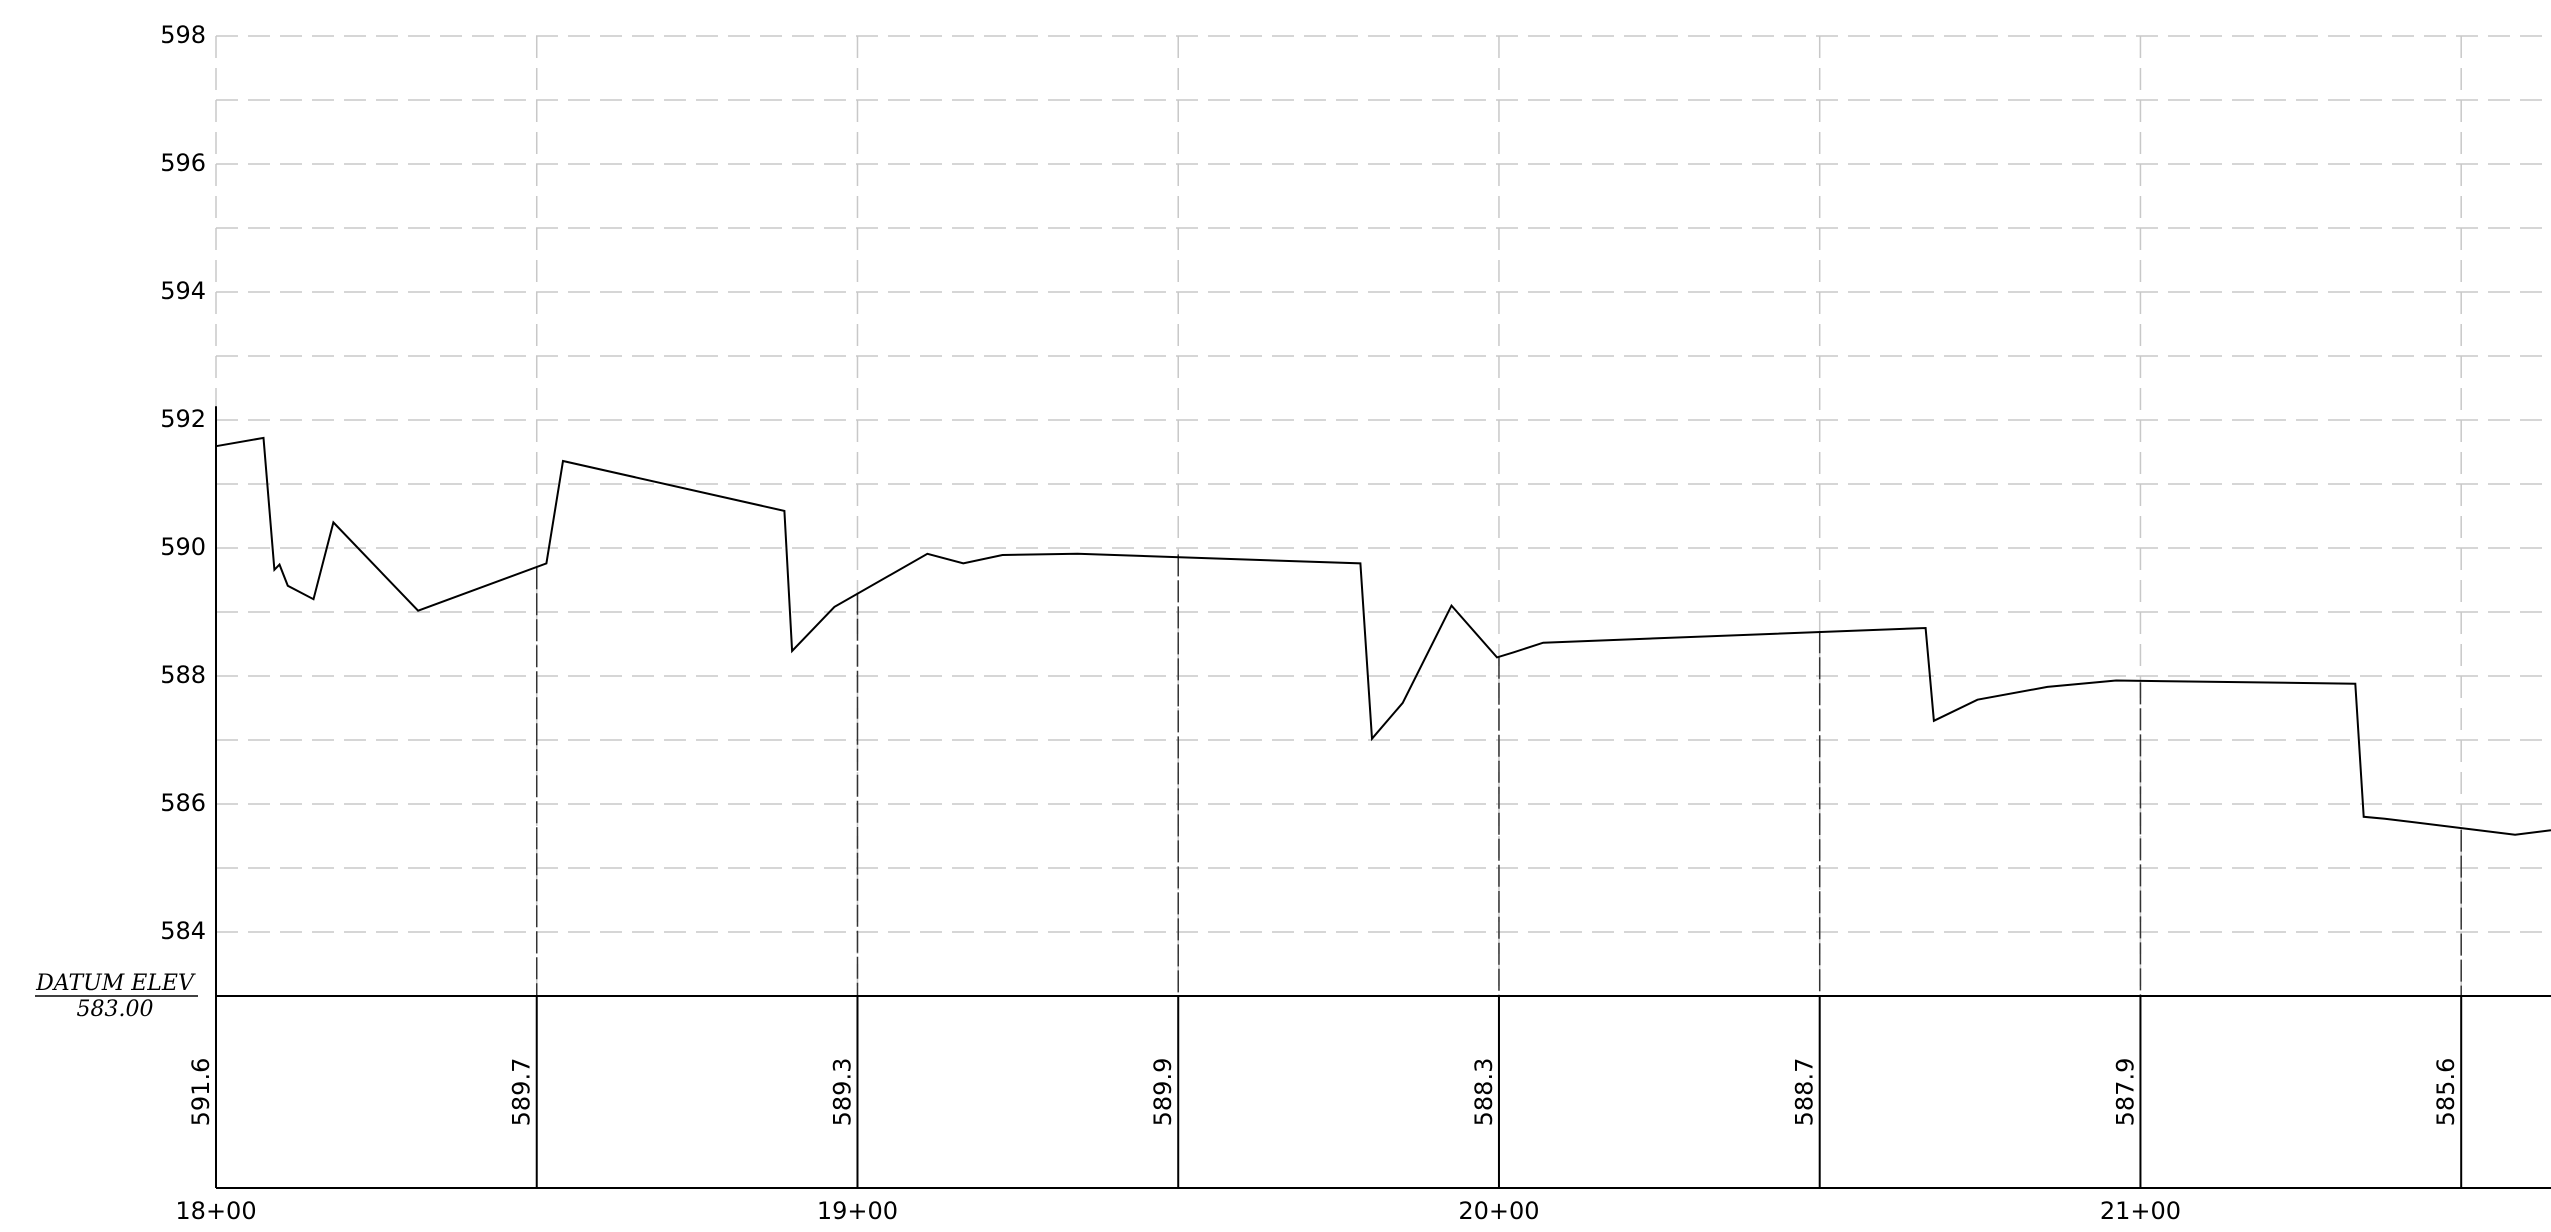  I want to click on x-tick-label: 21+00, so click(2140, 1211).